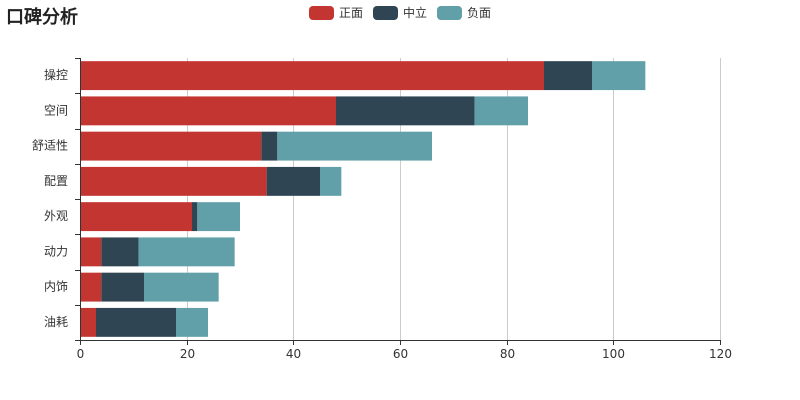 This screenshot has height=400, width=800. Describe the element at coordinates (400, 12) in the screenshot. I see `legend-item-中立: 中立` at that location.